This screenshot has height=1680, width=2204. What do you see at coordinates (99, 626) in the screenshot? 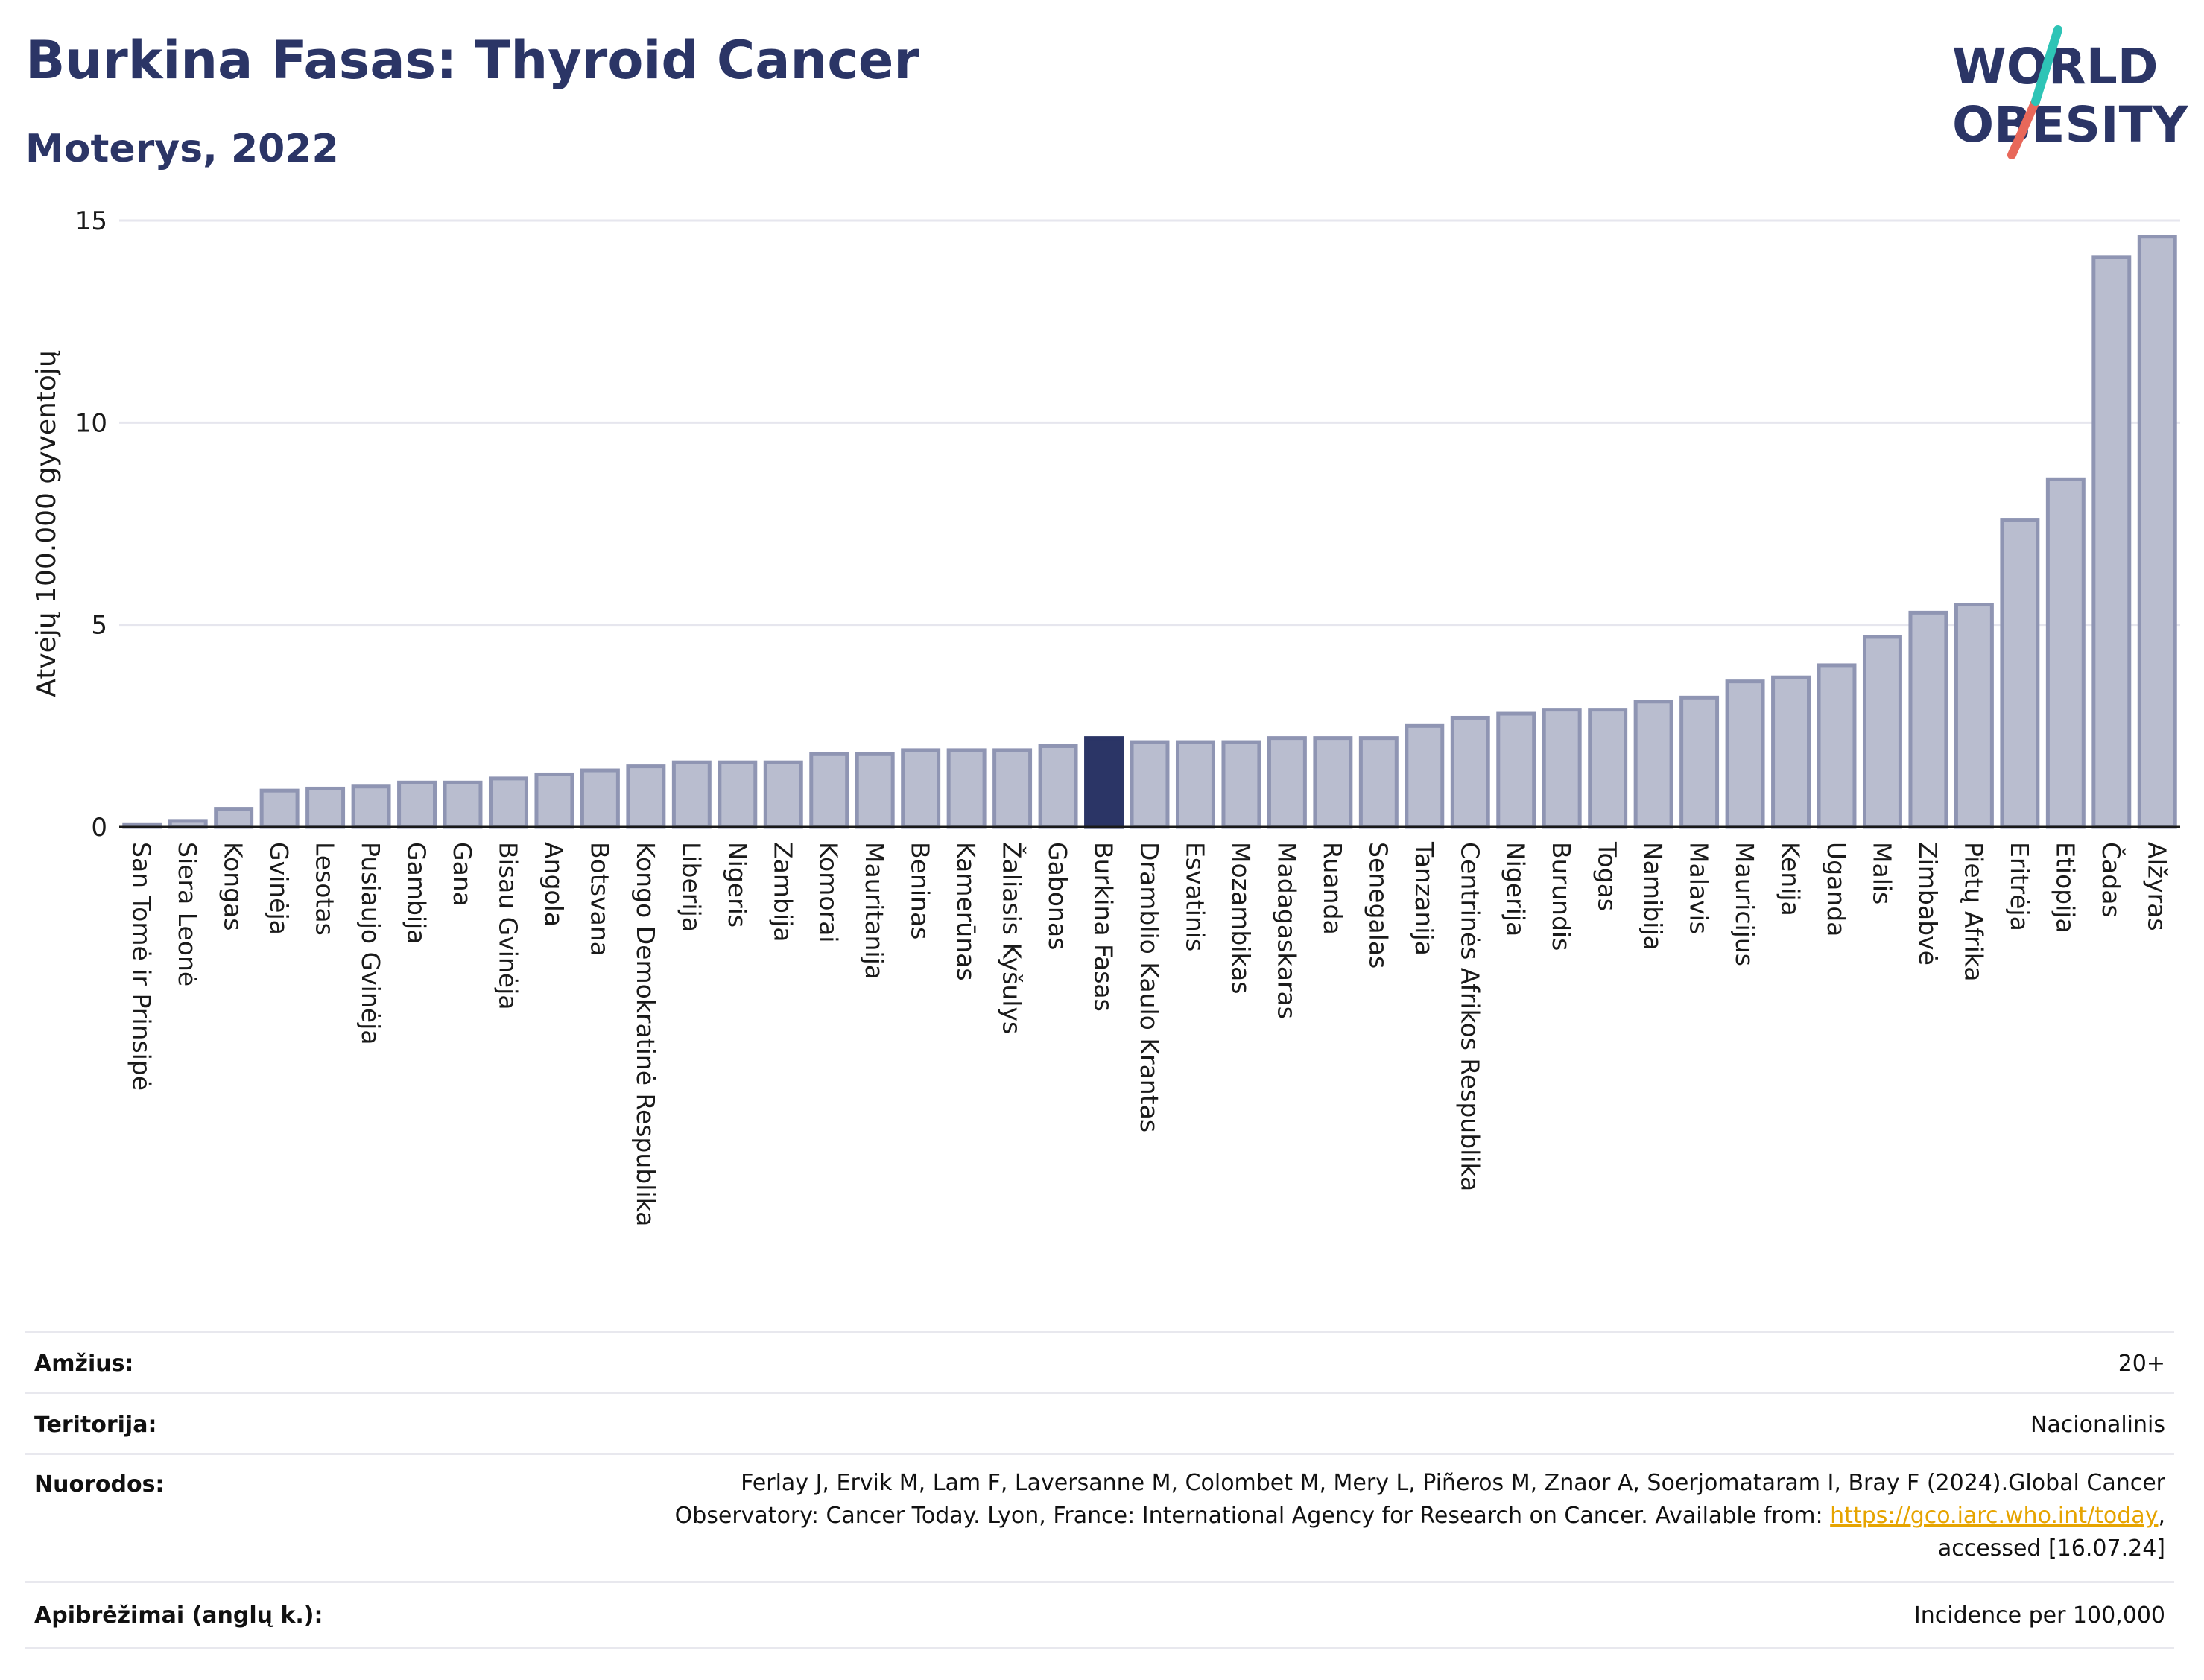
I see `y-tick-label: 5` at bounding box center [99, 626].